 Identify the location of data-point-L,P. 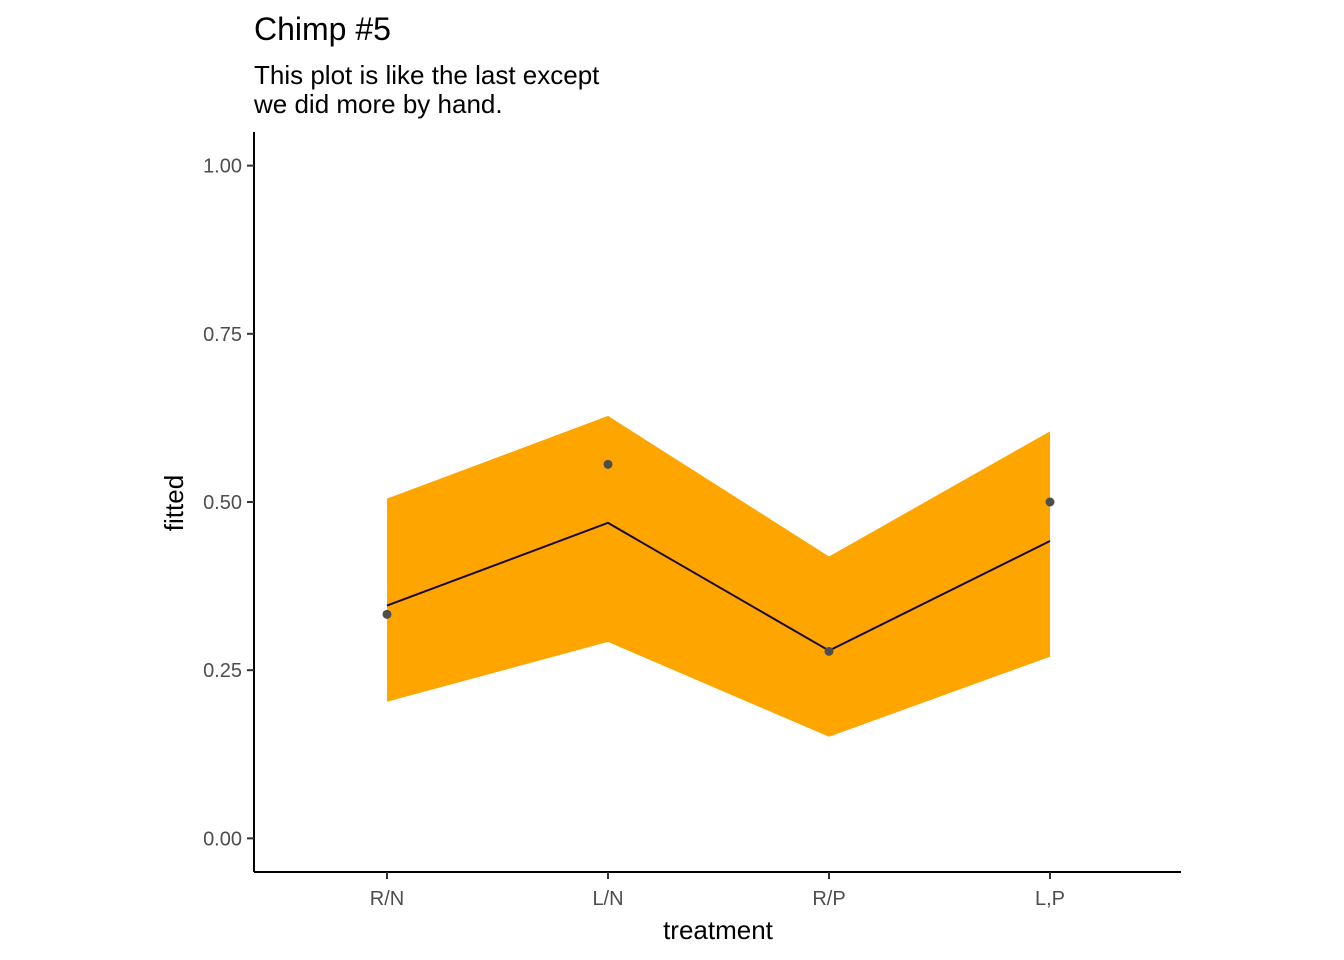
(1050, 502).